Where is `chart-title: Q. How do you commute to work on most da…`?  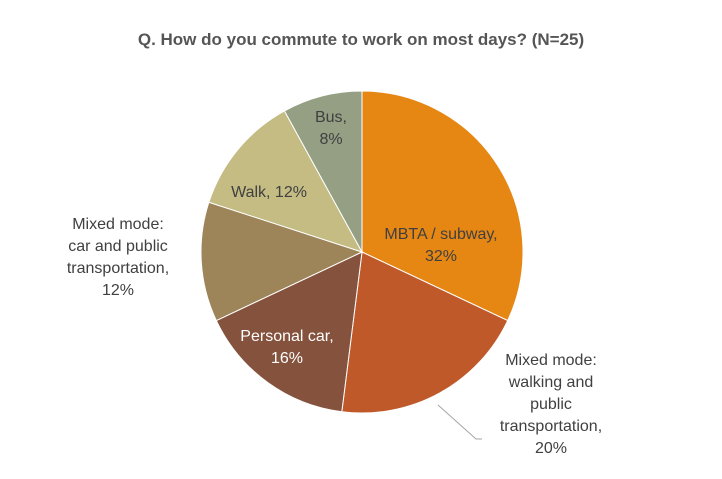
chart-title: Q. How do you commute to work on most da… is located at coordinates (361, 39).